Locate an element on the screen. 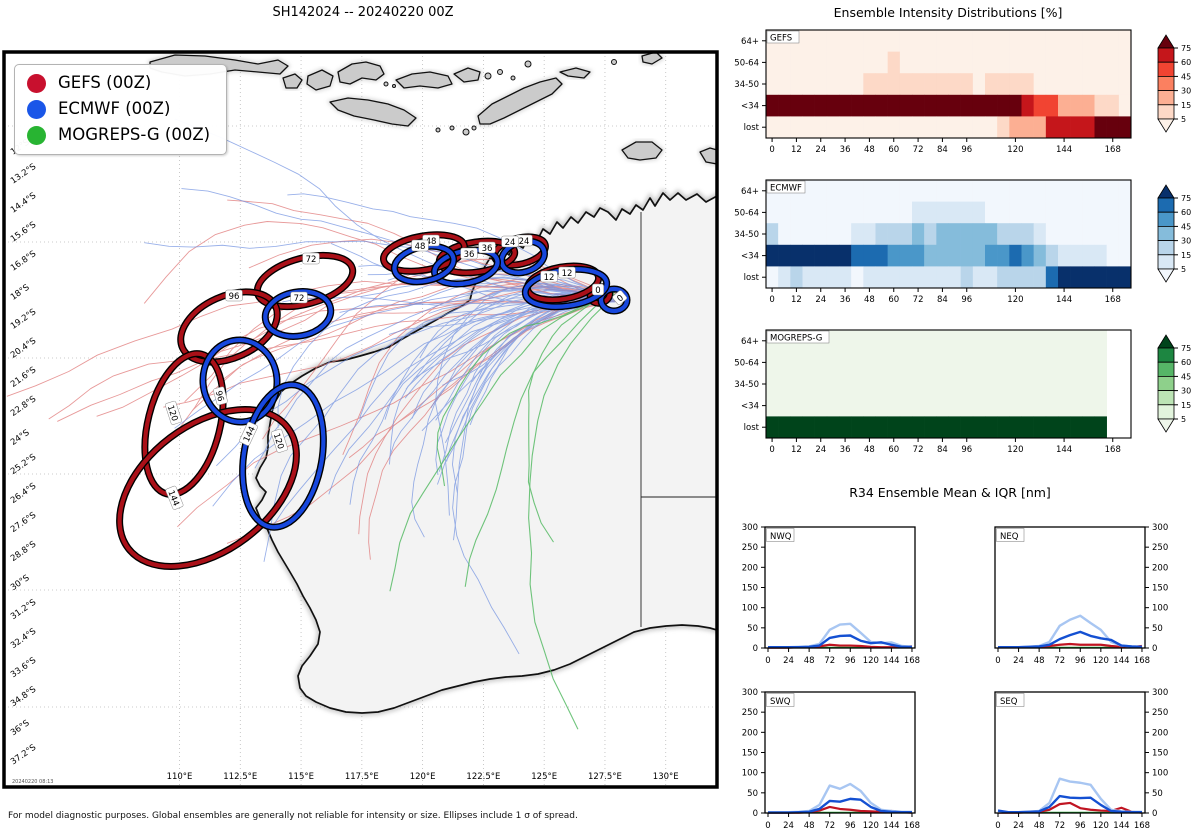 The image size is (1200, 840). colorbar-segment is located at coordinates (1166, 219).